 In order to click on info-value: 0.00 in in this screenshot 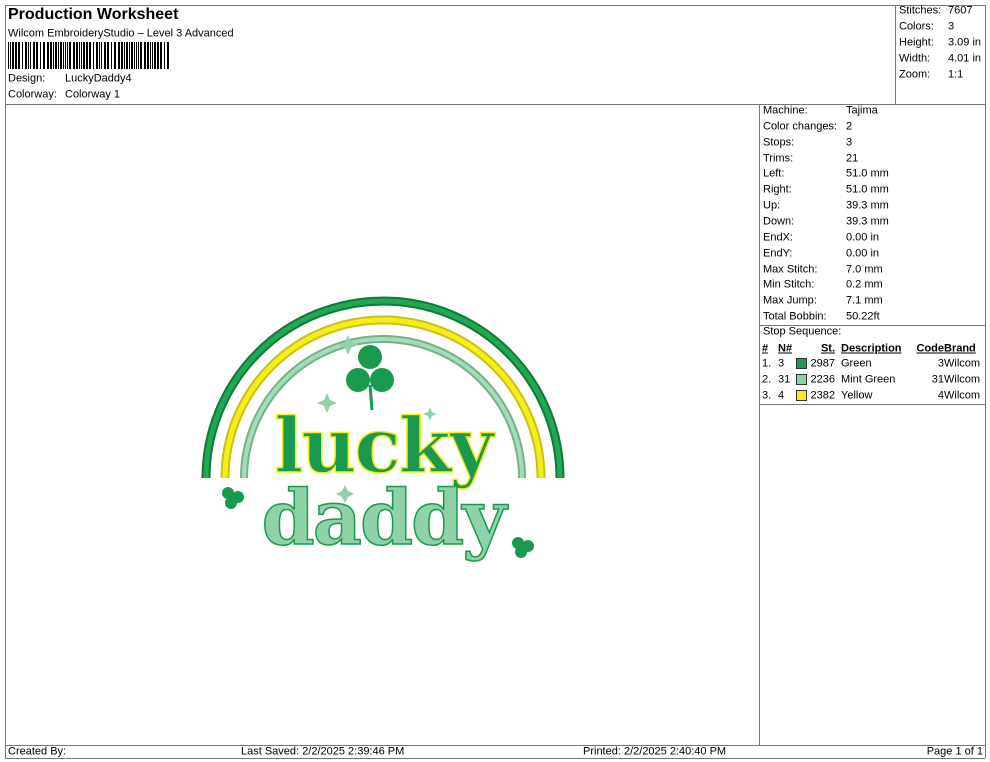, I will do `click(863, 237)`.